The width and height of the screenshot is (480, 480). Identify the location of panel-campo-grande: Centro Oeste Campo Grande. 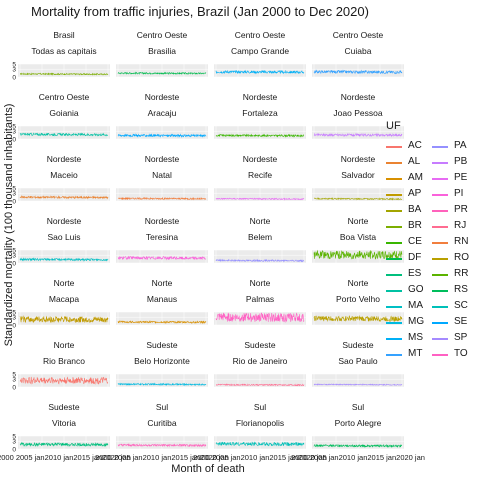
(260, 53).